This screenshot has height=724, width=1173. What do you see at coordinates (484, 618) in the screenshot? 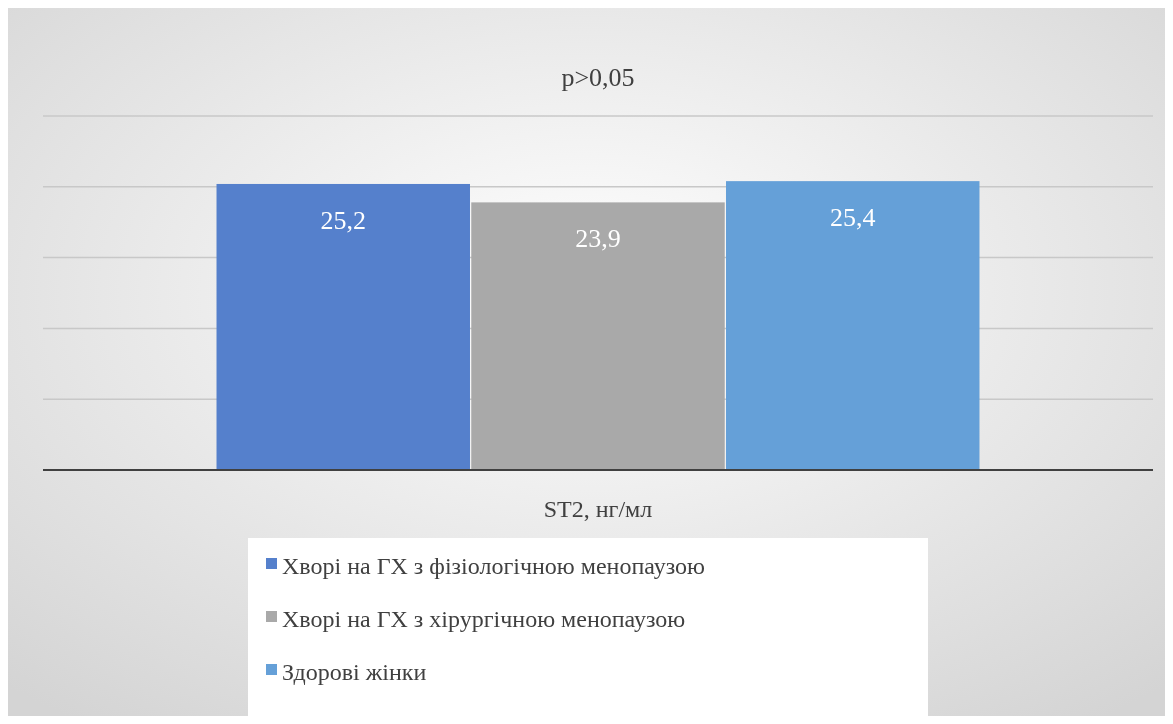
I see `legend-label: Хворі на ГХ з хірургічною менопаузою` at bounding box center [484, 618].